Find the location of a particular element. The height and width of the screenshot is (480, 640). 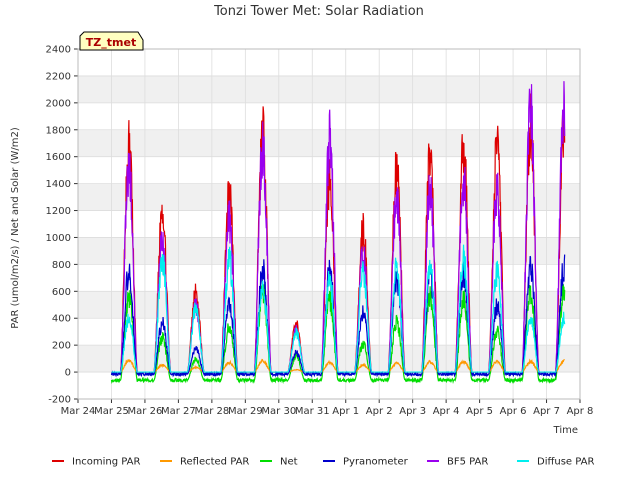

x-tick-label: Mar 29 is located at coordinates (245, 411).